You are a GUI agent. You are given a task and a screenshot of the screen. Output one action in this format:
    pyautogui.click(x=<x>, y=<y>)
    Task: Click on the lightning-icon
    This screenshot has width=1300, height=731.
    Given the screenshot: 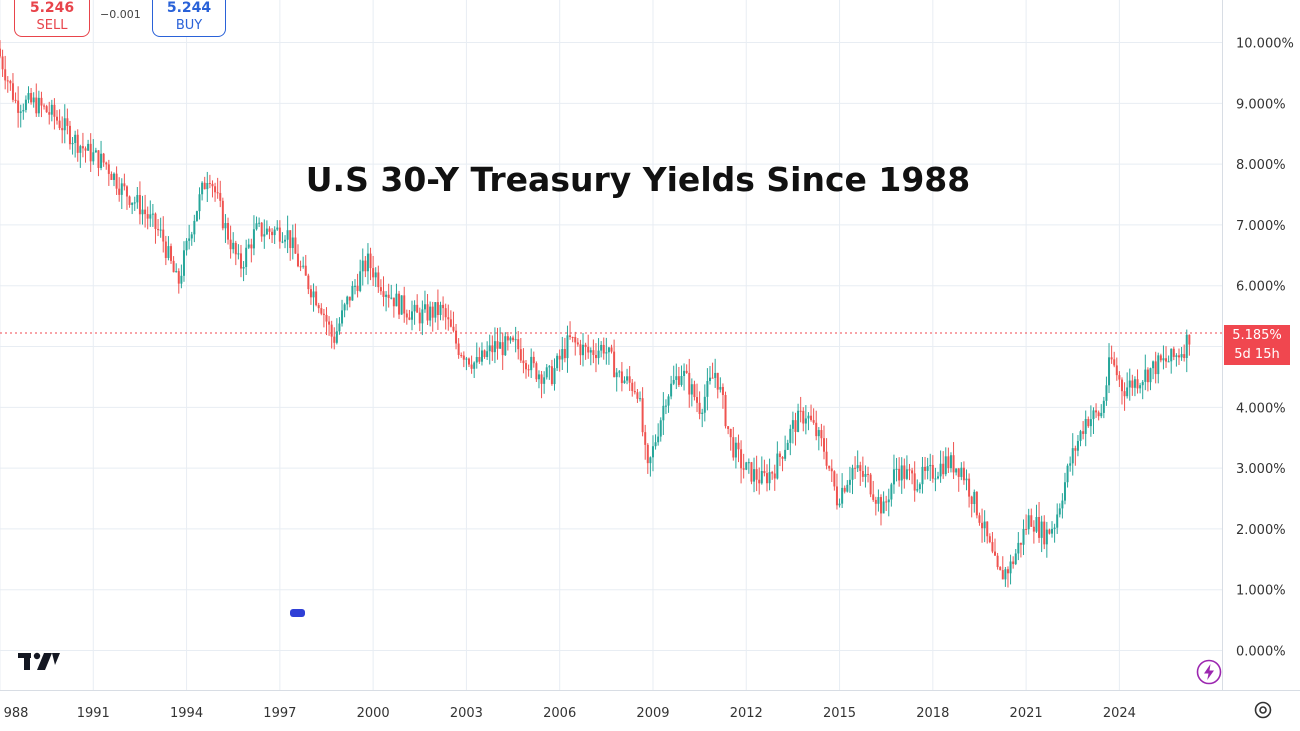 What is the action you would take?
    pyautogui.click(x=1209, y=672)
    